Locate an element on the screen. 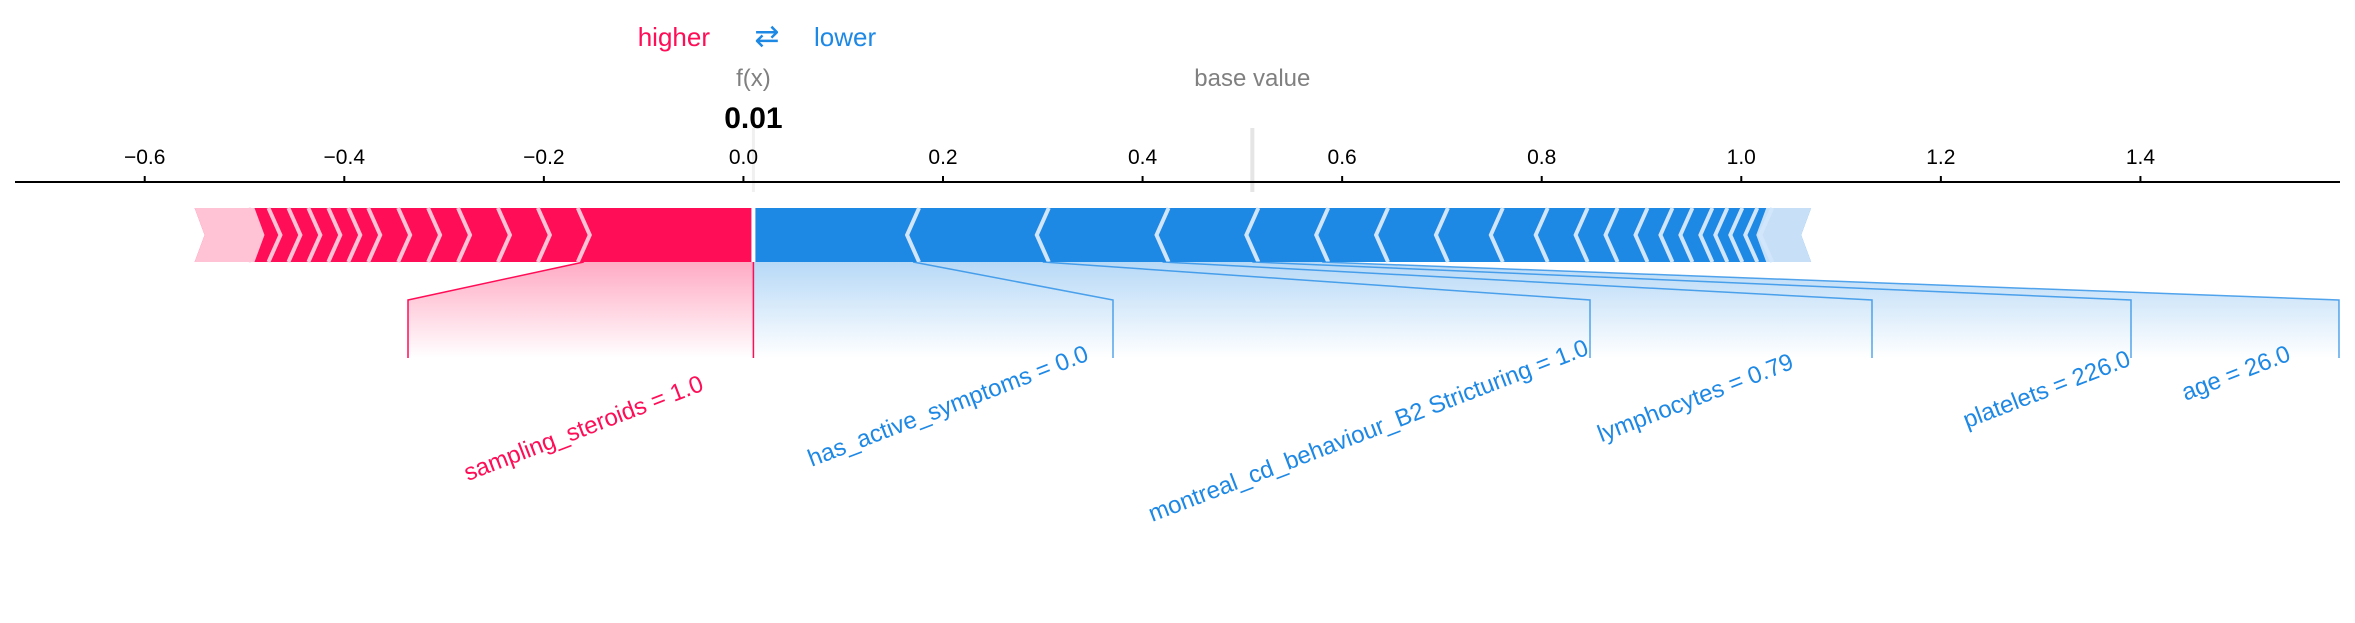 The height and width of the screenshot is (623, 2355). base-value-label: base value is located at coordinates (1252, 78).